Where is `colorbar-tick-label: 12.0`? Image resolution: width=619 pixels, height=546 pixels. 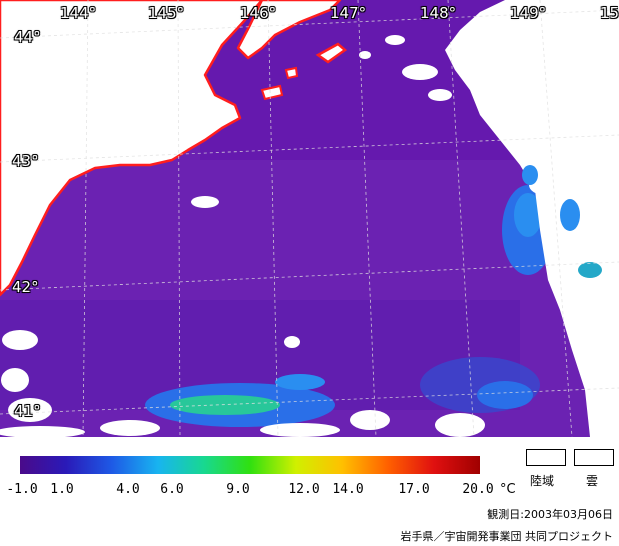
colorbar-tick-label: 12.0 is located at coordinates (304, 489).